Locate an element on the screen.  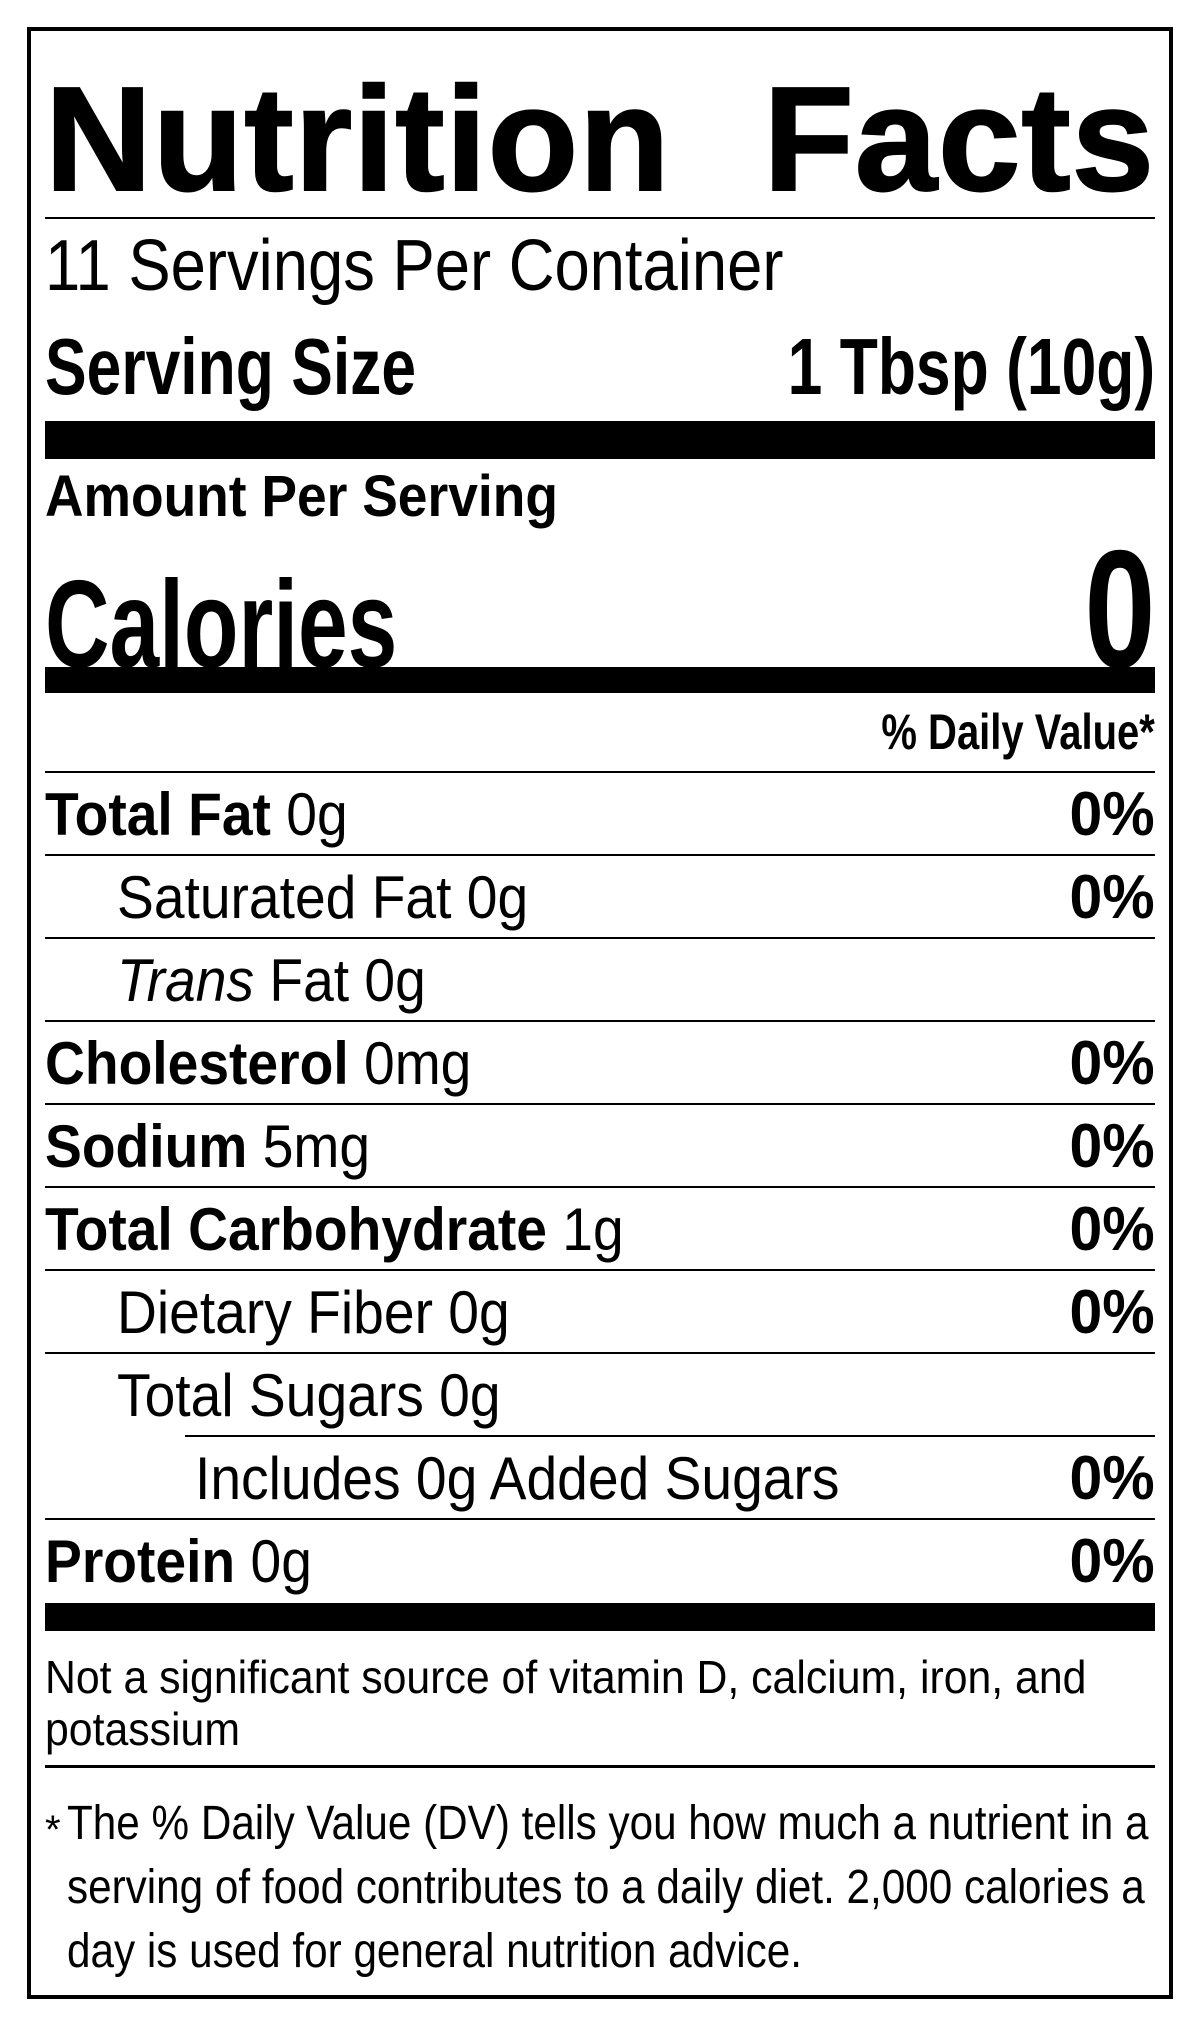
footnote-divider is located at coordinates (600, 1766).